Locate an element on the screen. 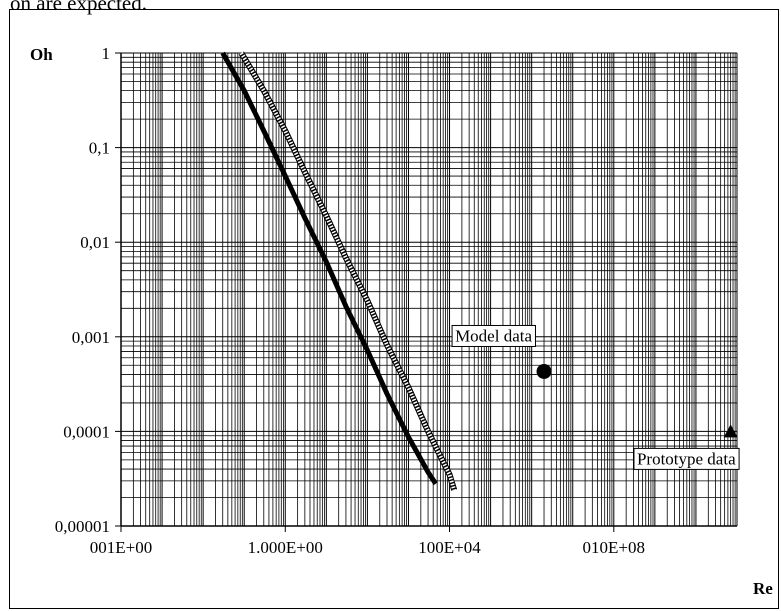  x-tick-label: 010E+08 is located at coordinates (614, 547).